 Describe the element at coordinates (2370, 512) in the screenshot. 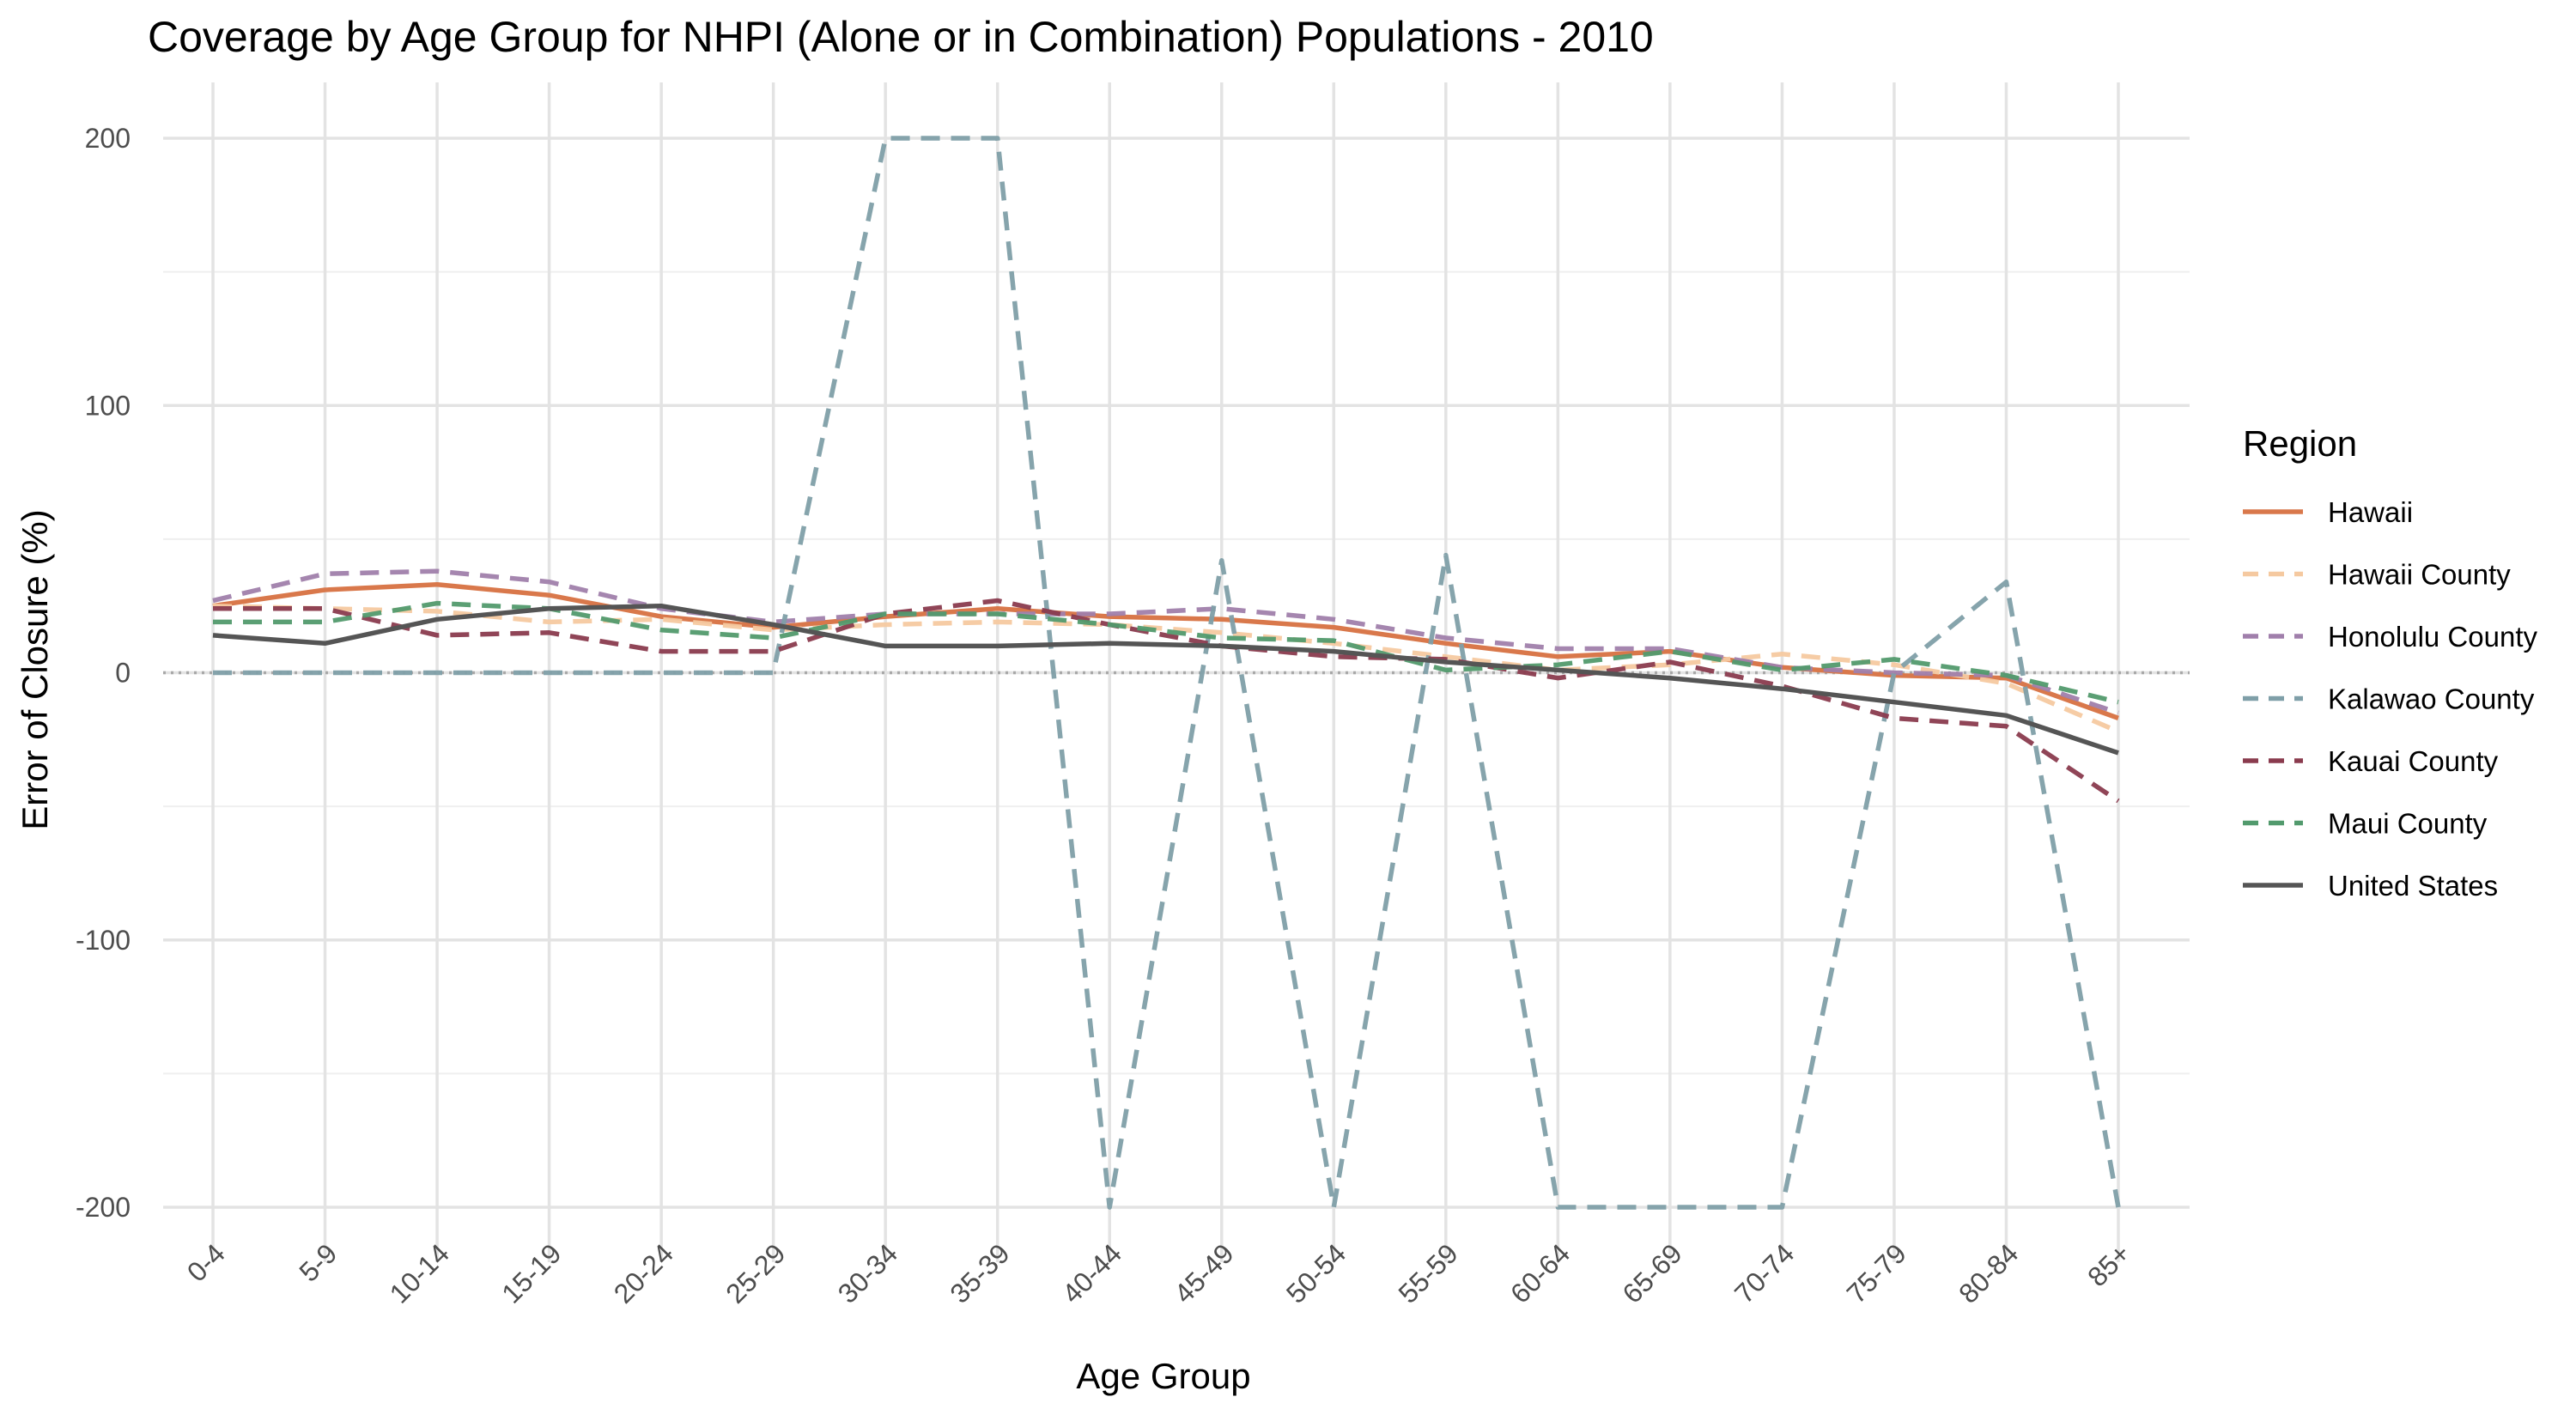

I see `legend-label: Hawaii` at that location.